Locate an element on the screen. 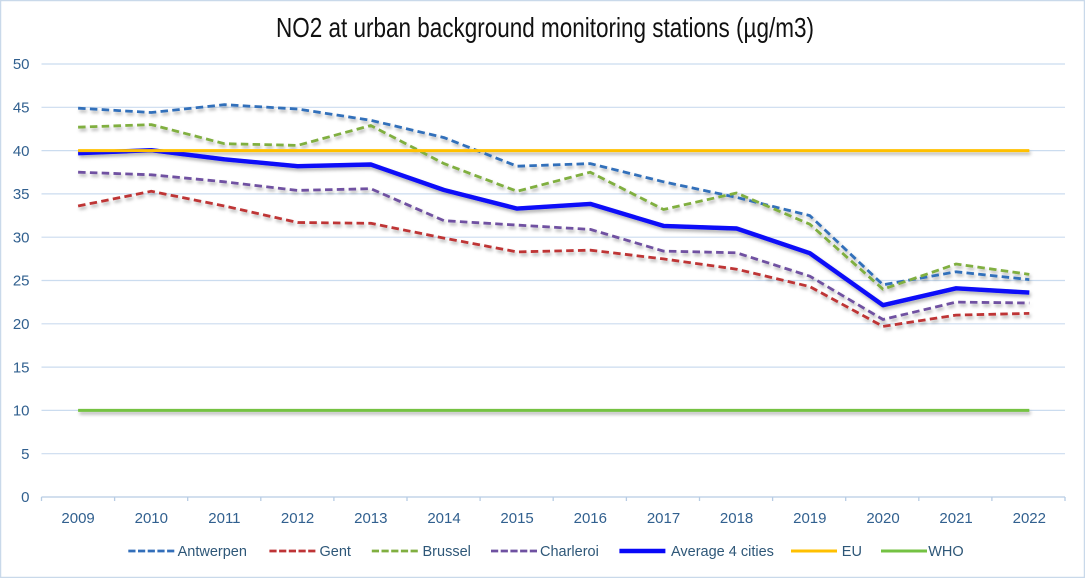  svg-text: 2009 is located at coordinates (77, 518).